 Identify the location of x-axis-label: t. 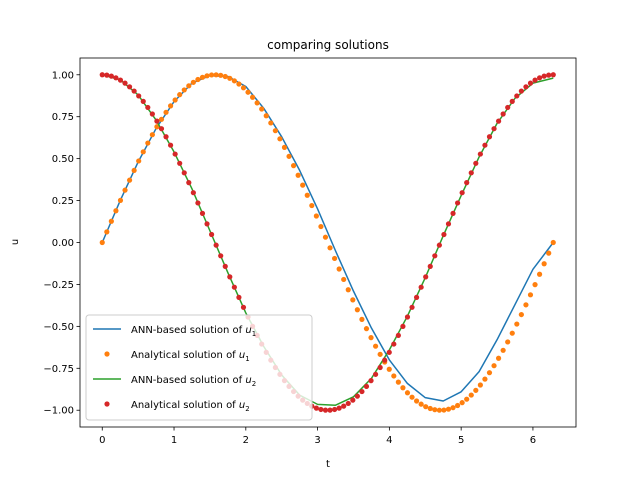
(328, 464).